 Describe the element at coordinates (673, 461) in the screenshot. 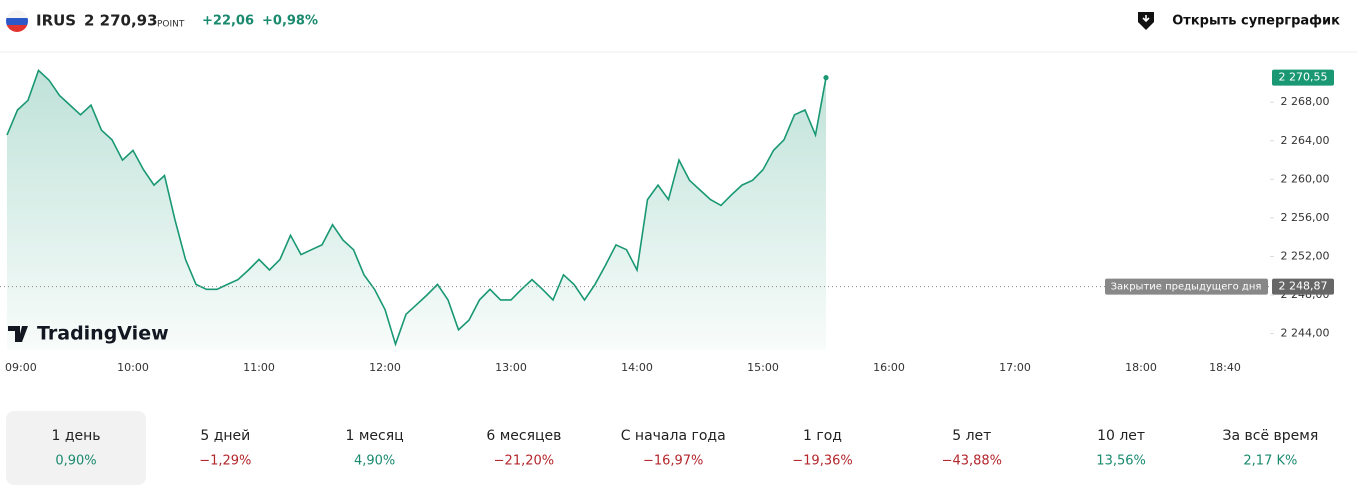

I see `period-change: −16,97%` at that location.